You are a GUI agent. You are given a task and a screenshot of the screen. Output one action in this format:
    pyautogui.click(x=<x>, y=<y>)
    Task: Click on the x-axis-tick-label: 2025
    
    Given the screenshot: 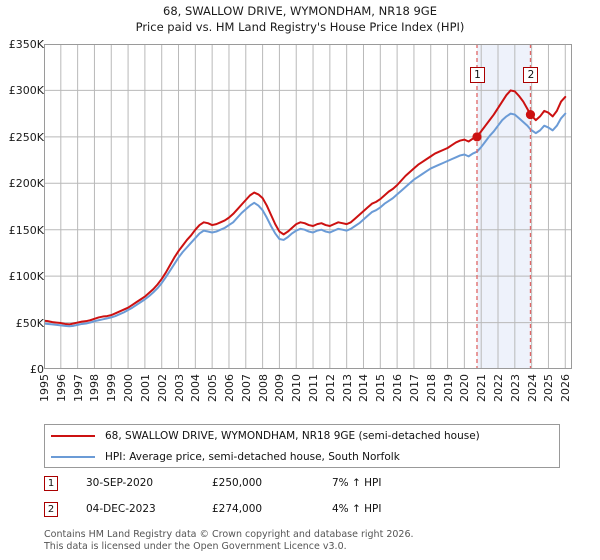 What is the action you would take?
    pyautogui.click(x=549, y=388)
    